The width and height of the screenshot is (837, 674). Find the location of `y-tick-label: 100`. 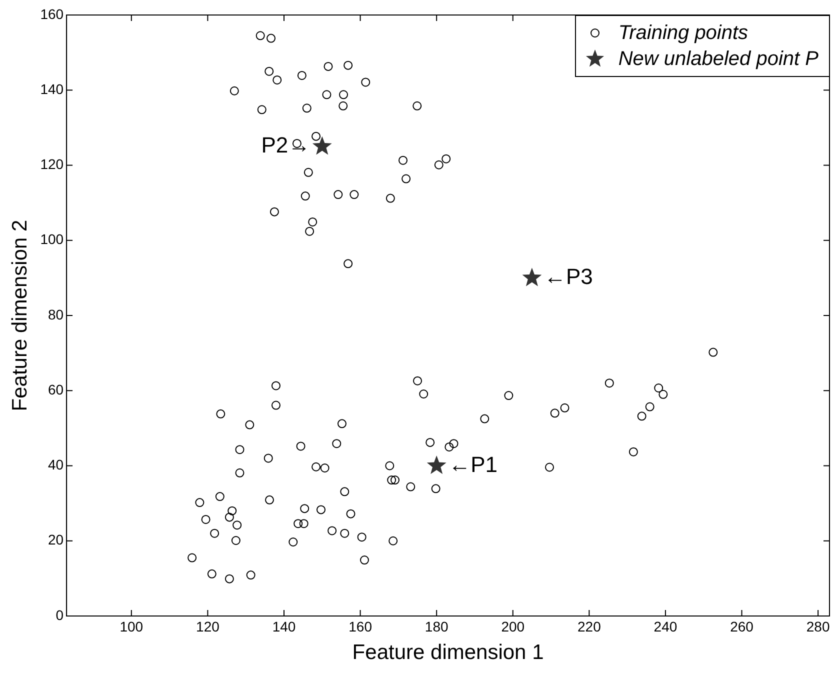

y-tick-label: 100 is located at coordinates (52, 239).